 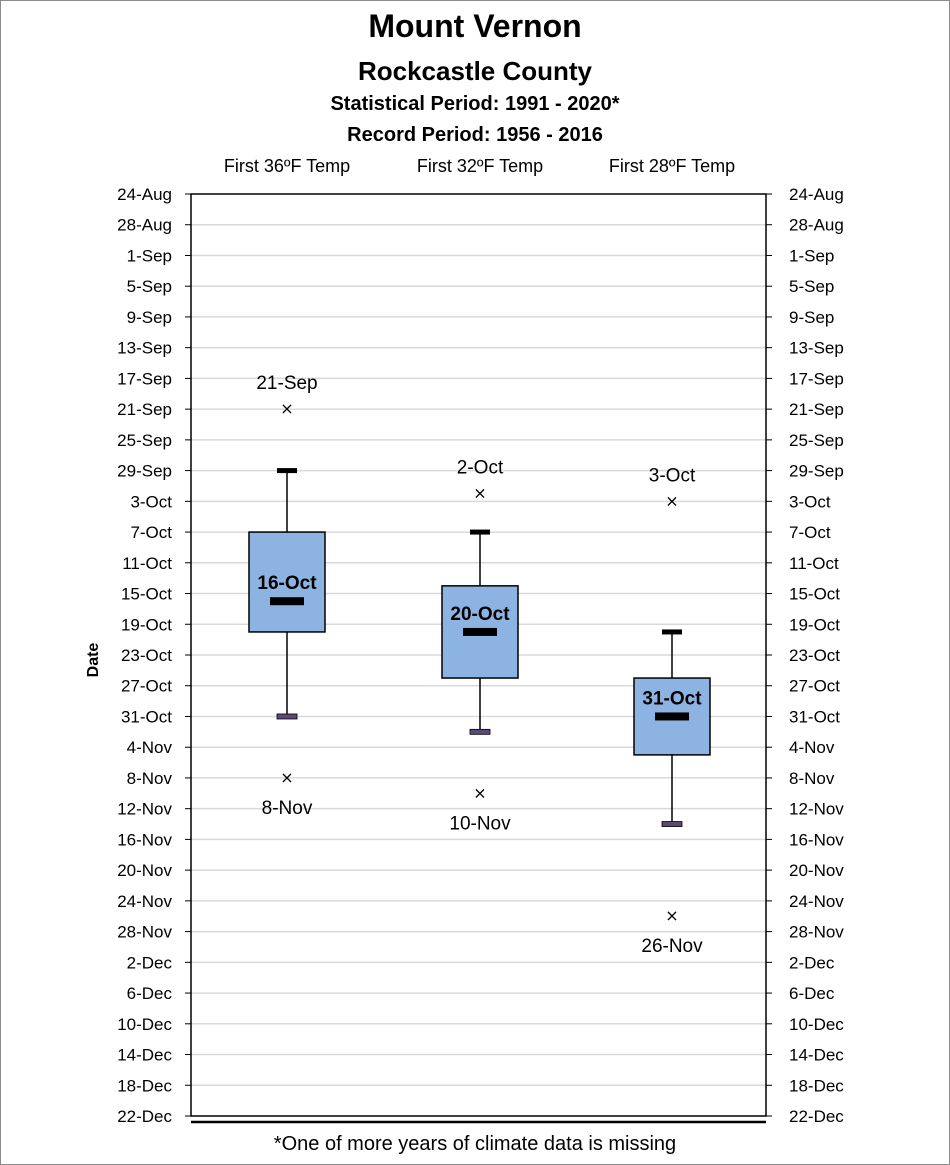 What do you see at coordinates (286, 383) in the screenshot?
I see `record-earliest-label: 21-Sep` at bounding box center [286, 383].